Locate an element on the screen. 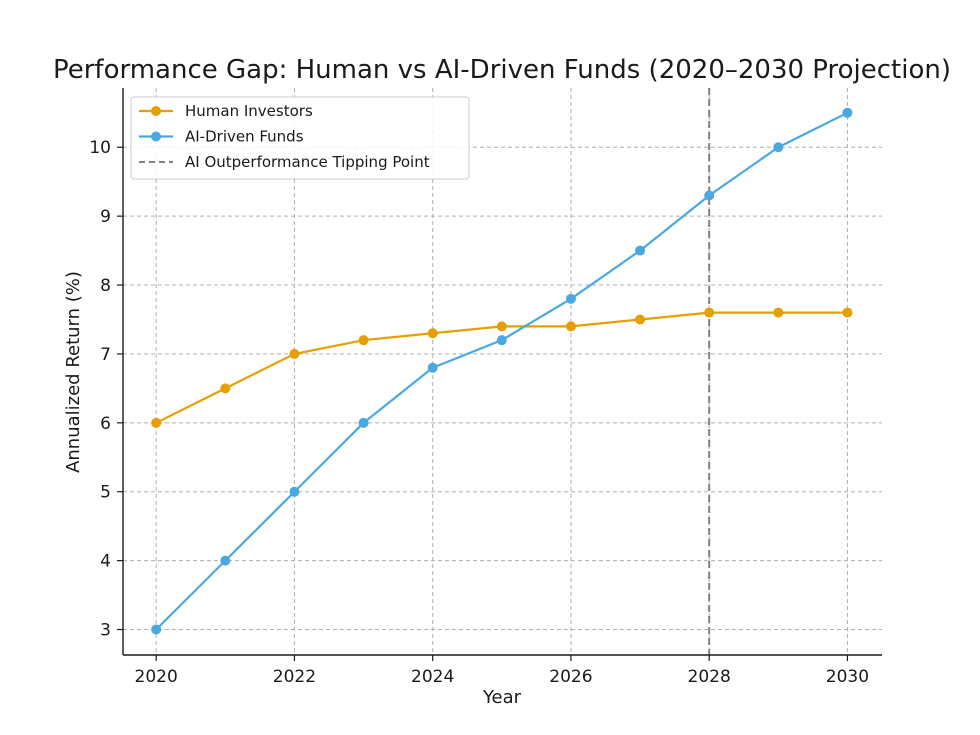 The height and width of the screenshot is (735, 980). x-tick-label: 2026 is located at coordinates (570, 677).